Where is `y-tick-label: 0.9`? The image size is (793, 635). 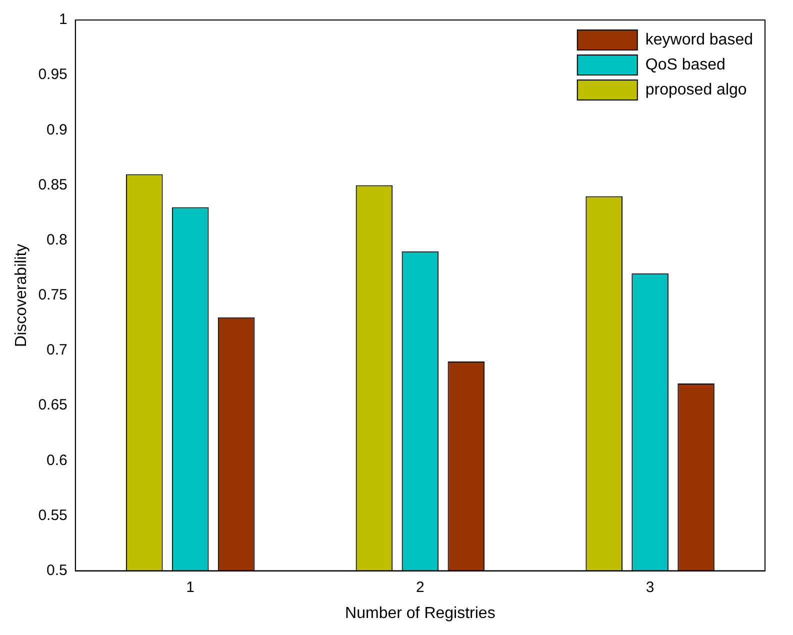
y-tick-label: 0.9 is located at coordinates (57, 129).